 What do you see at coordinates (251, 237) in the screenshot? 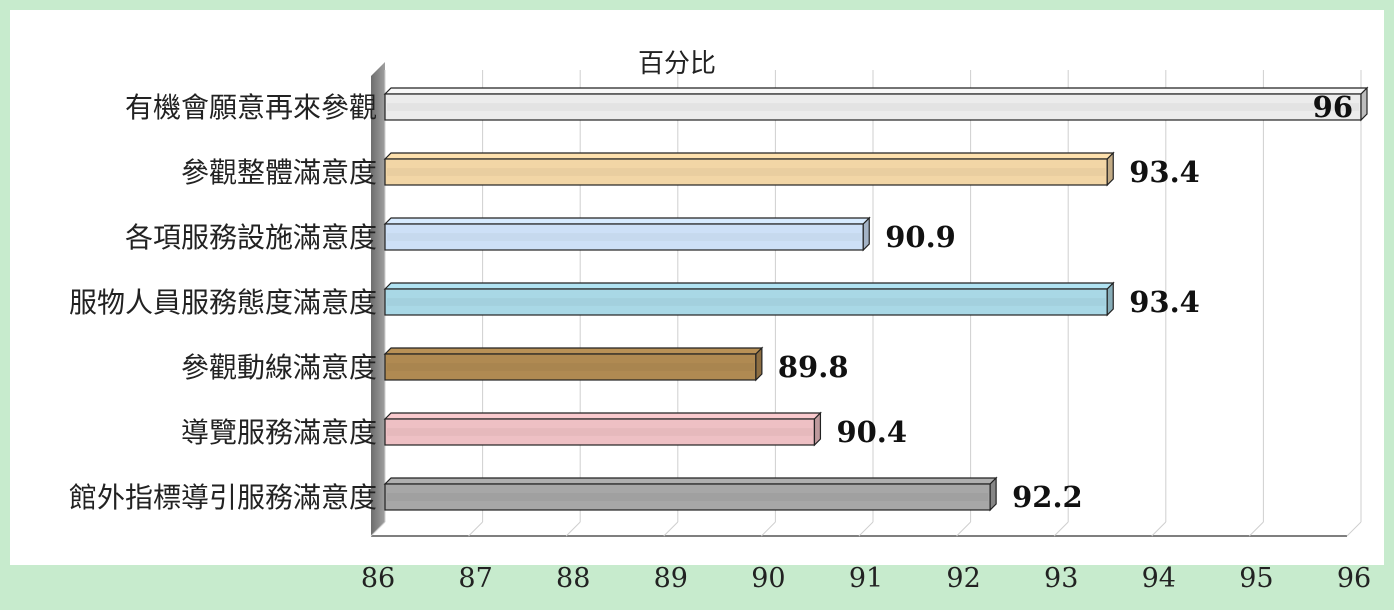
I see `y-category-label: 各項服務設施滿意度` at bounding box center [251, 237].